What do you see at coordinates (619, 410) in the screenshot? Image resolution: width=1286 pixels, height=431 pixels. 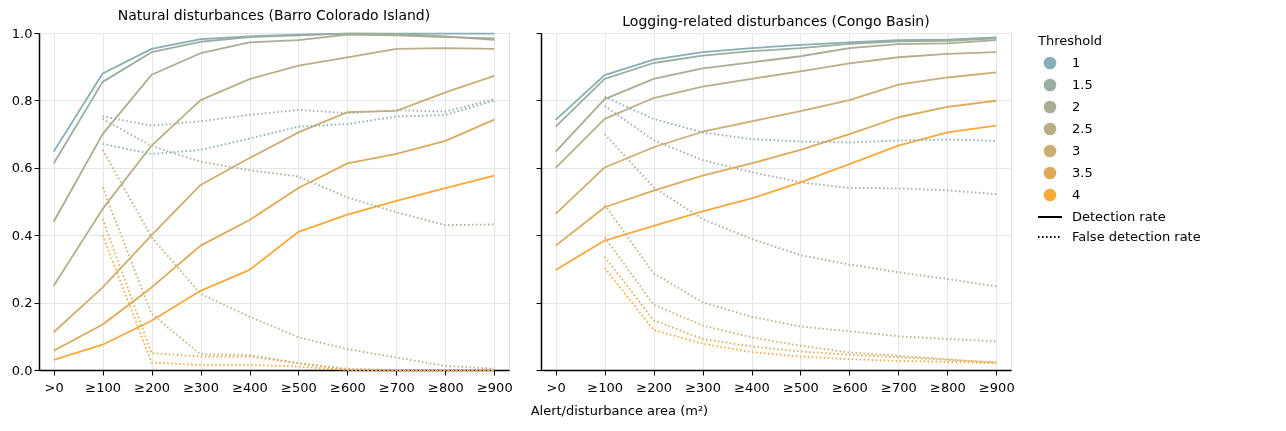 I see `x-axis-title: Alert/disturbance area (m²)` at bounding box center [619, 410].